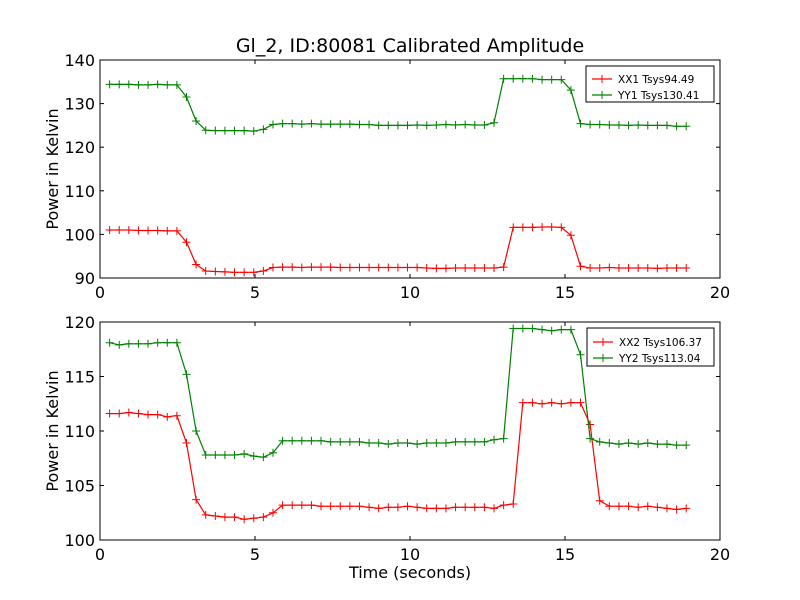 The height and width of the screenshot is (600, 800). Describe the element at coordinates (656, 80) in the screenshot. I see `legend-entry: XX1 Tsys94.49` at that location.